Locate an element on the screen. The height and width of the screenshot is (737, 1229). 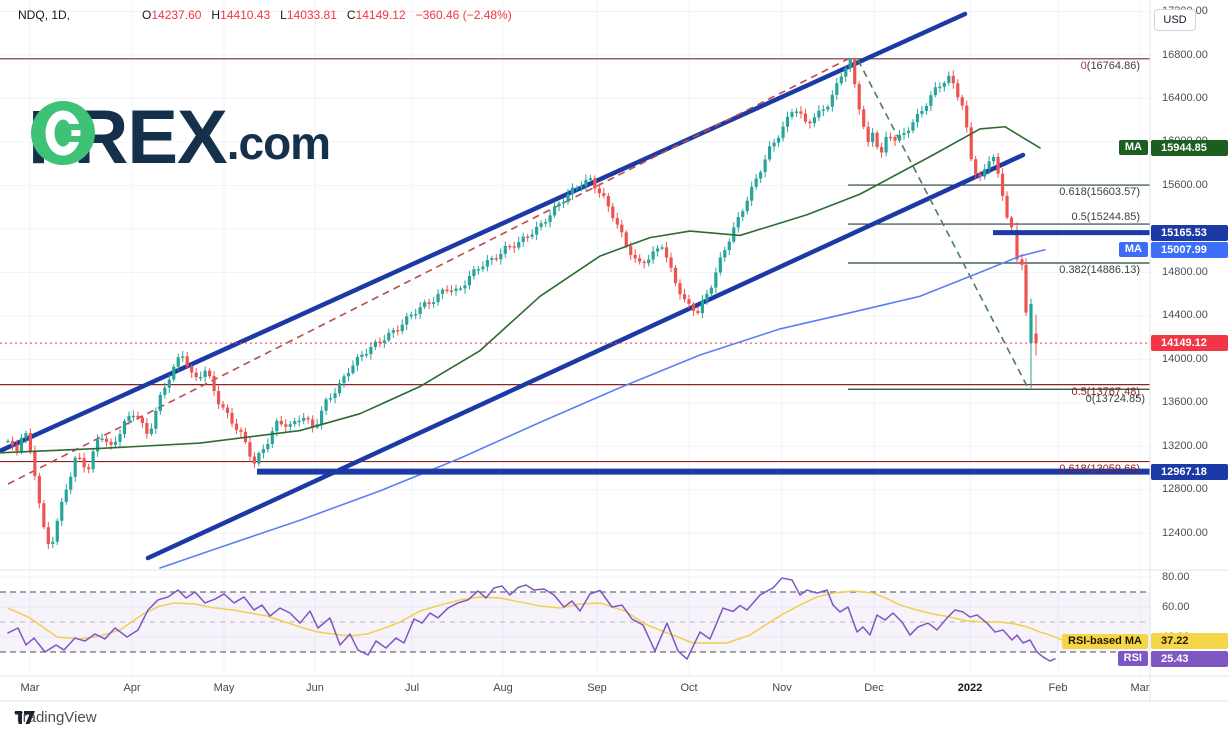
rsi-ma-pill: RSI-based MA is located at coordinates (1105, 641).